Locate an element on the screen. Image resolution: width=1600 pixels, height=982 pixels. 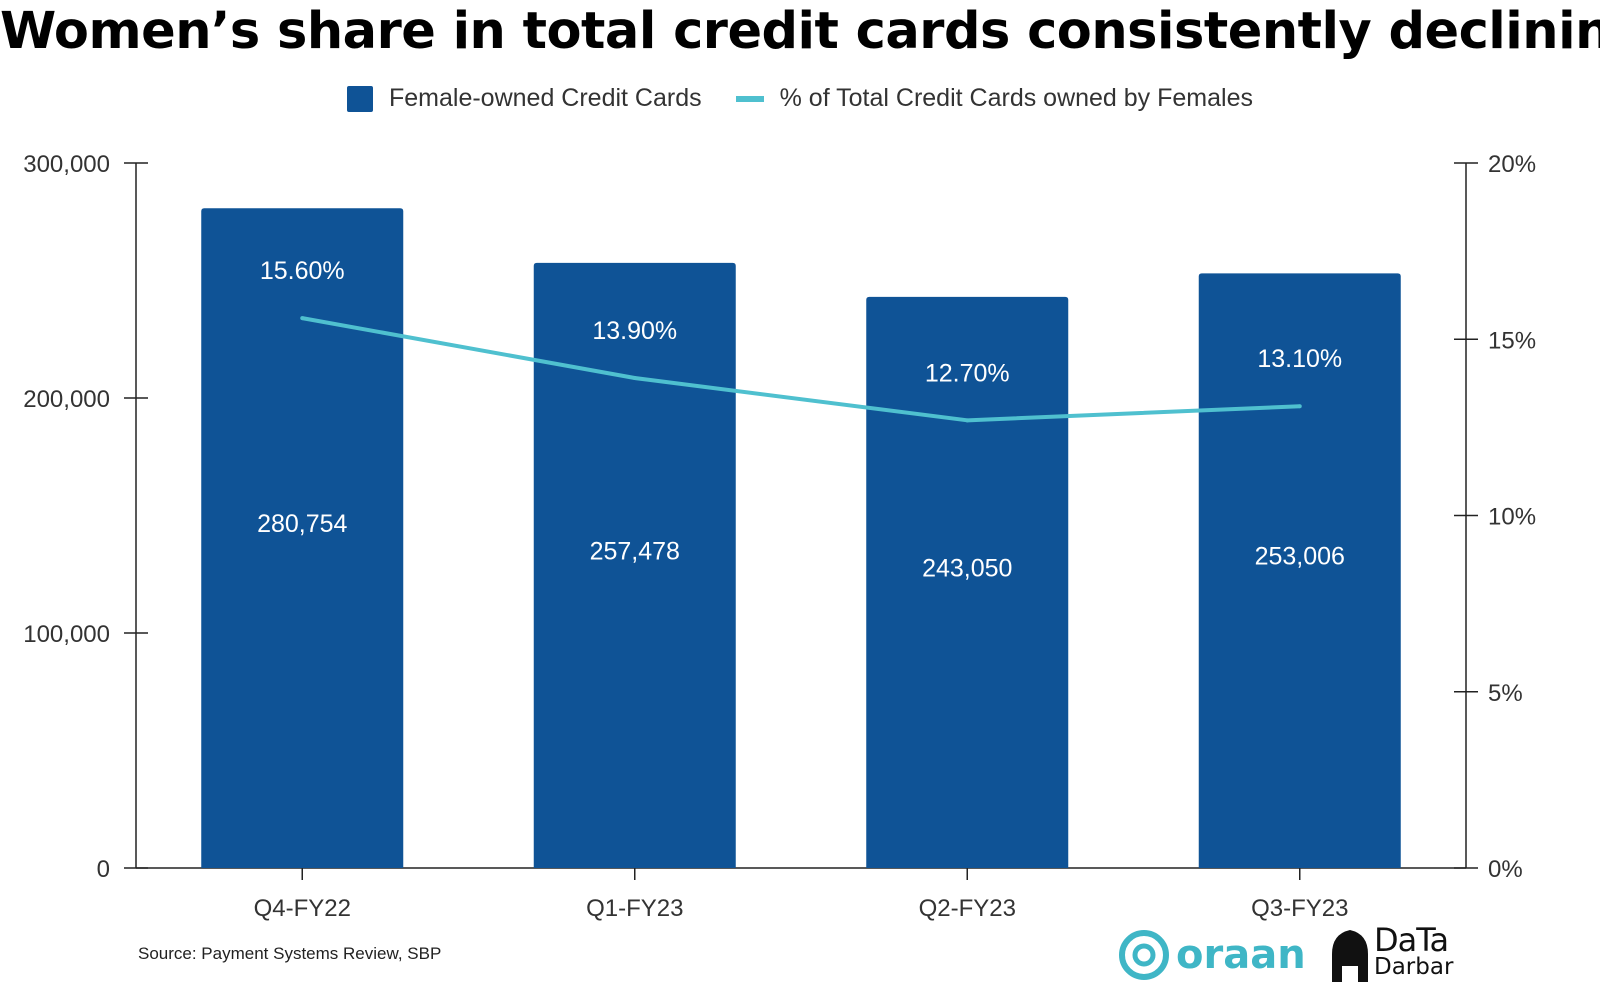
bar-value-label: 243,050 is located at coordinates (967, 568).